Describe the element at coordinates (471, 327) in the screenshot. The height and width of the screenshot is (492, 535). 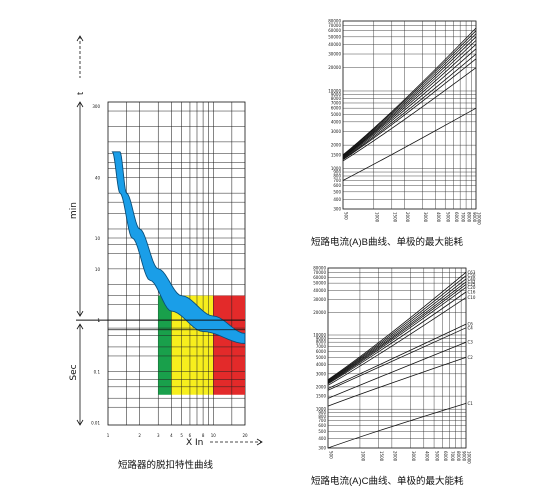
I see `series-label: C4` at that location.